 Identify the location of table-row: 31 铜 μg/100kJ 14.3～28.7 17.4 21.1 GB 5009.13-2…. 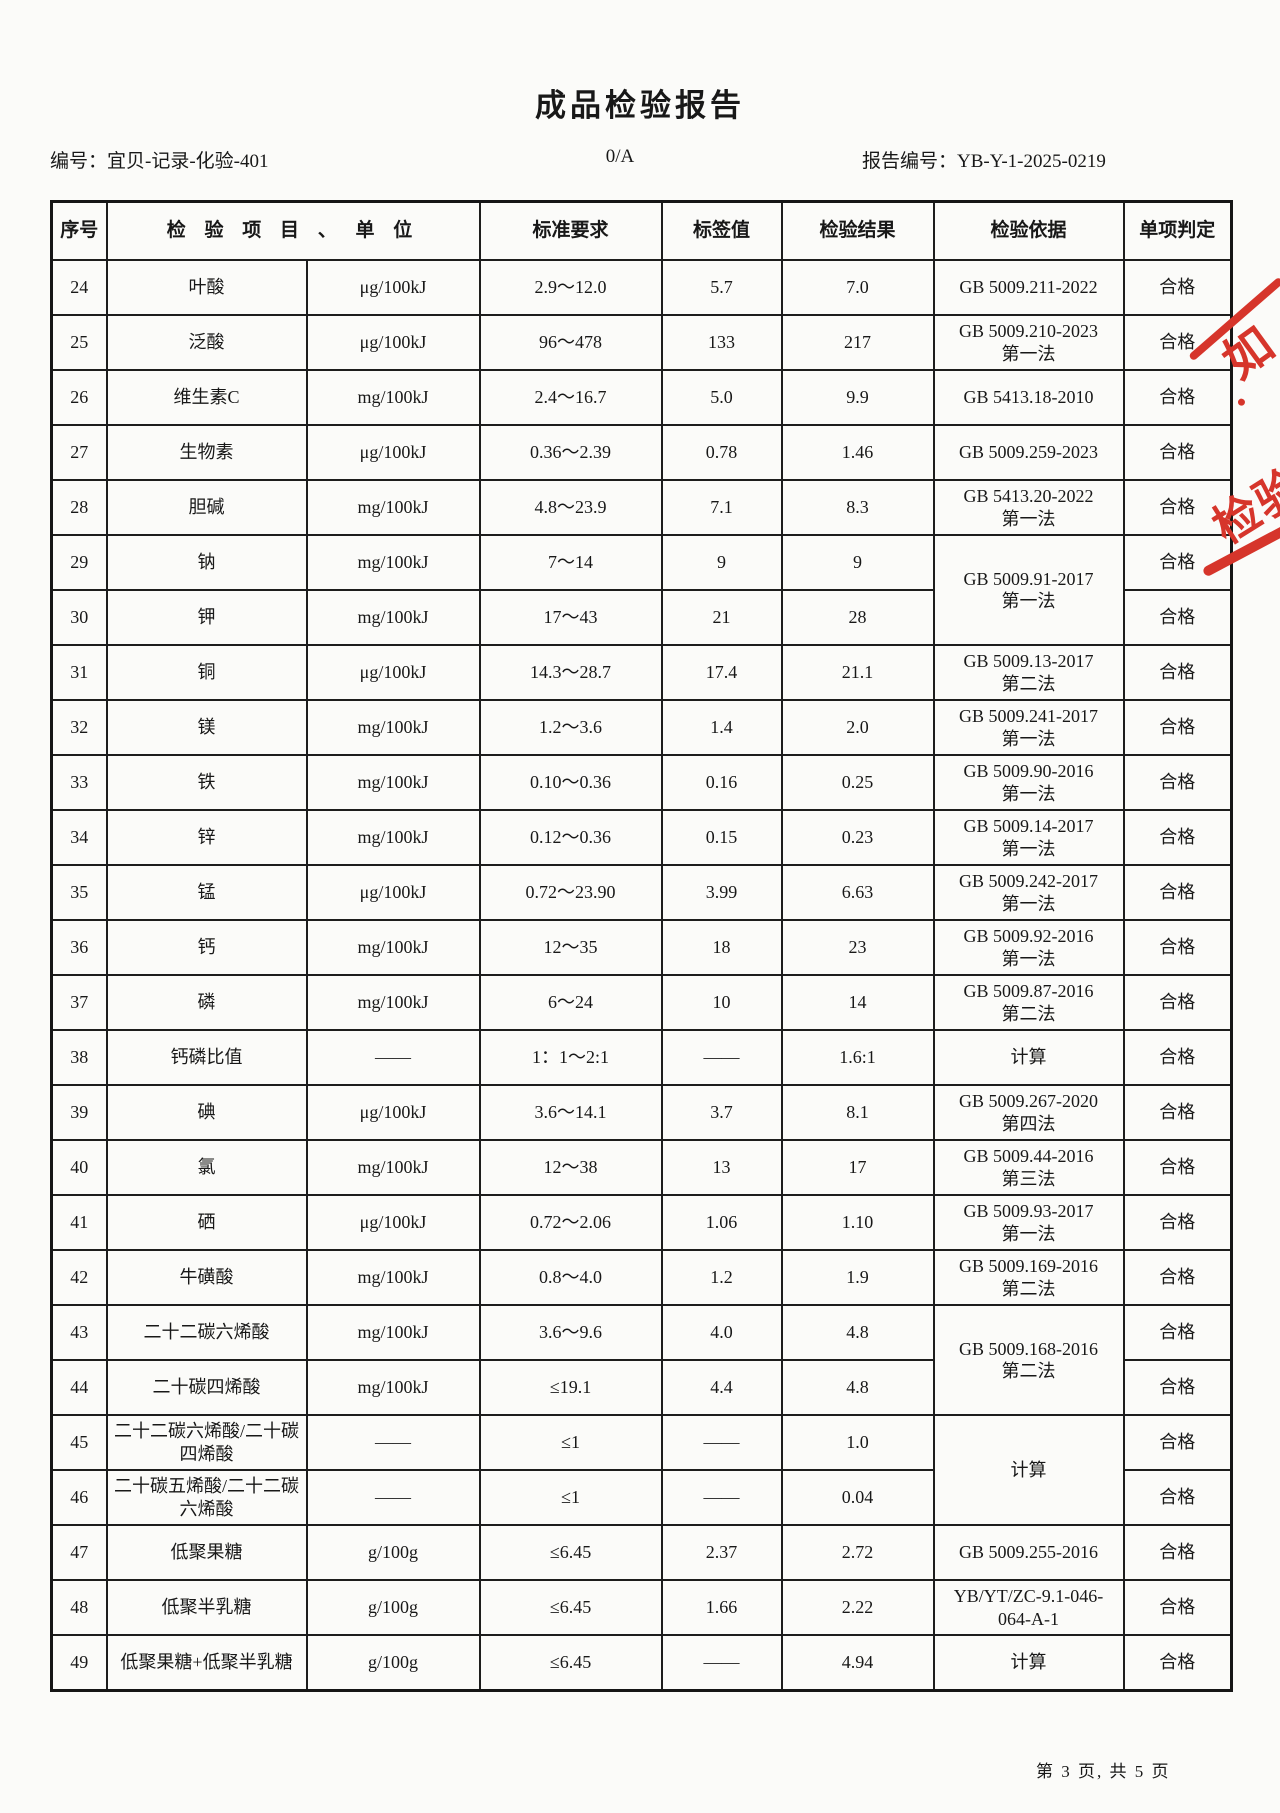
(641, 672).